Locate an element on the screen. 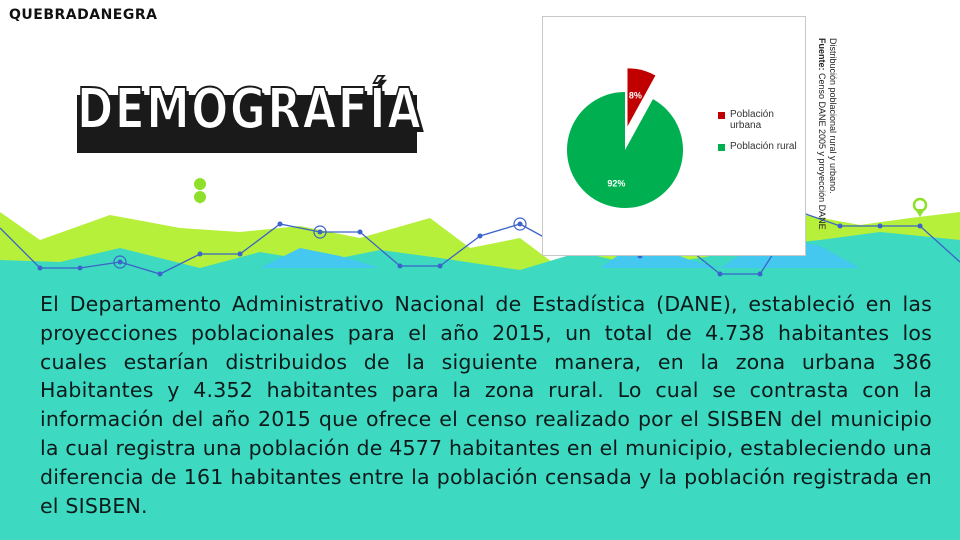 The image size is (960, 540). caption-line1: Distribución poblacional rural y urbano. is located at coordinates (833, 116).